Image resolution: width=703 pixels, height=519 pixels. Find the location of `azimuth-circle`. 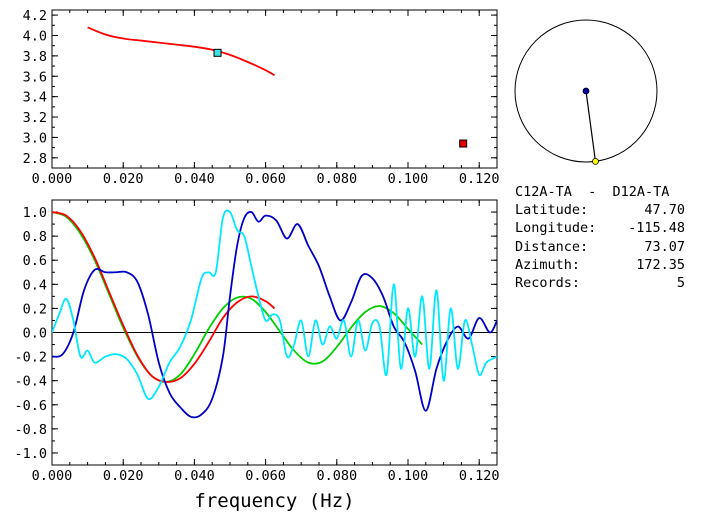

azimuth-circle is located at coordinates (586, 91).